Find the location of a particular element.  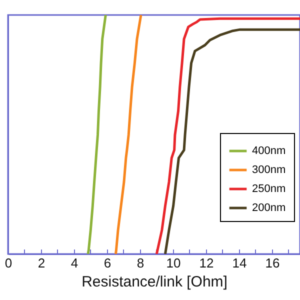

x-tick-label: 6 is located at coordinates (108, 263).